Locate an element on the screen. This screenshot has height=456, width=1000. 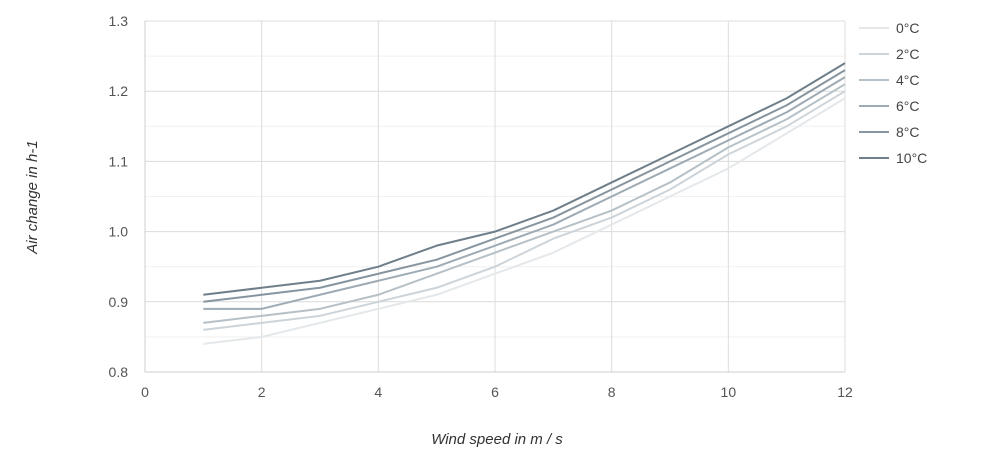
x-tick-label: 12 is located at coordinates (845, 392).